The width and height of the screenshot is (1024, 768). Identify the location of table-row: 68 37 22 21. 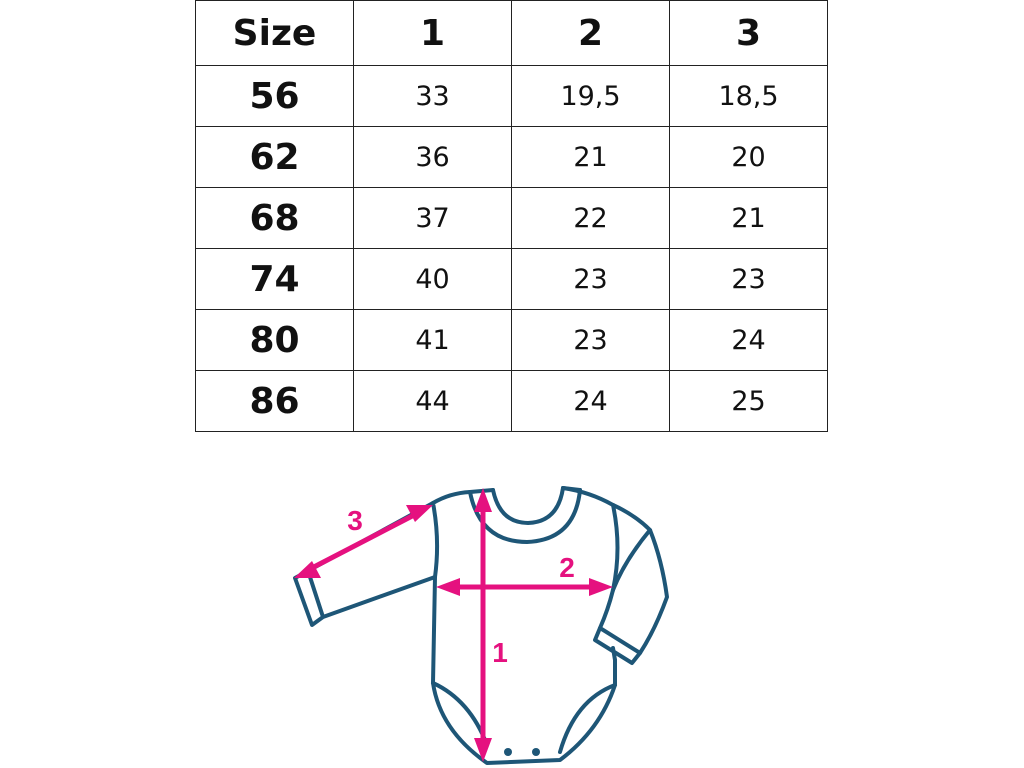
(511, 218).